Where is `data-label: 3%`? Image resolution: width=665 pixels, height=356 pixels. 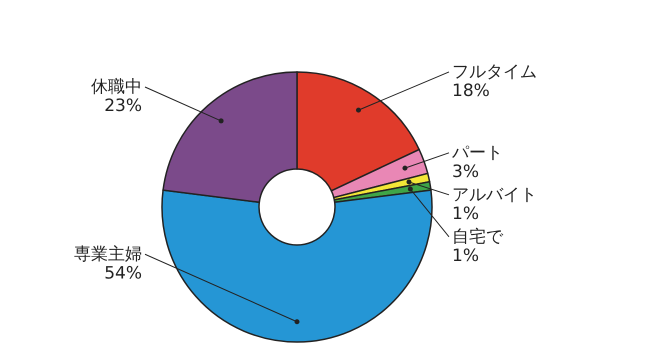
data-label: 3% is located at coordinates (465, 172).